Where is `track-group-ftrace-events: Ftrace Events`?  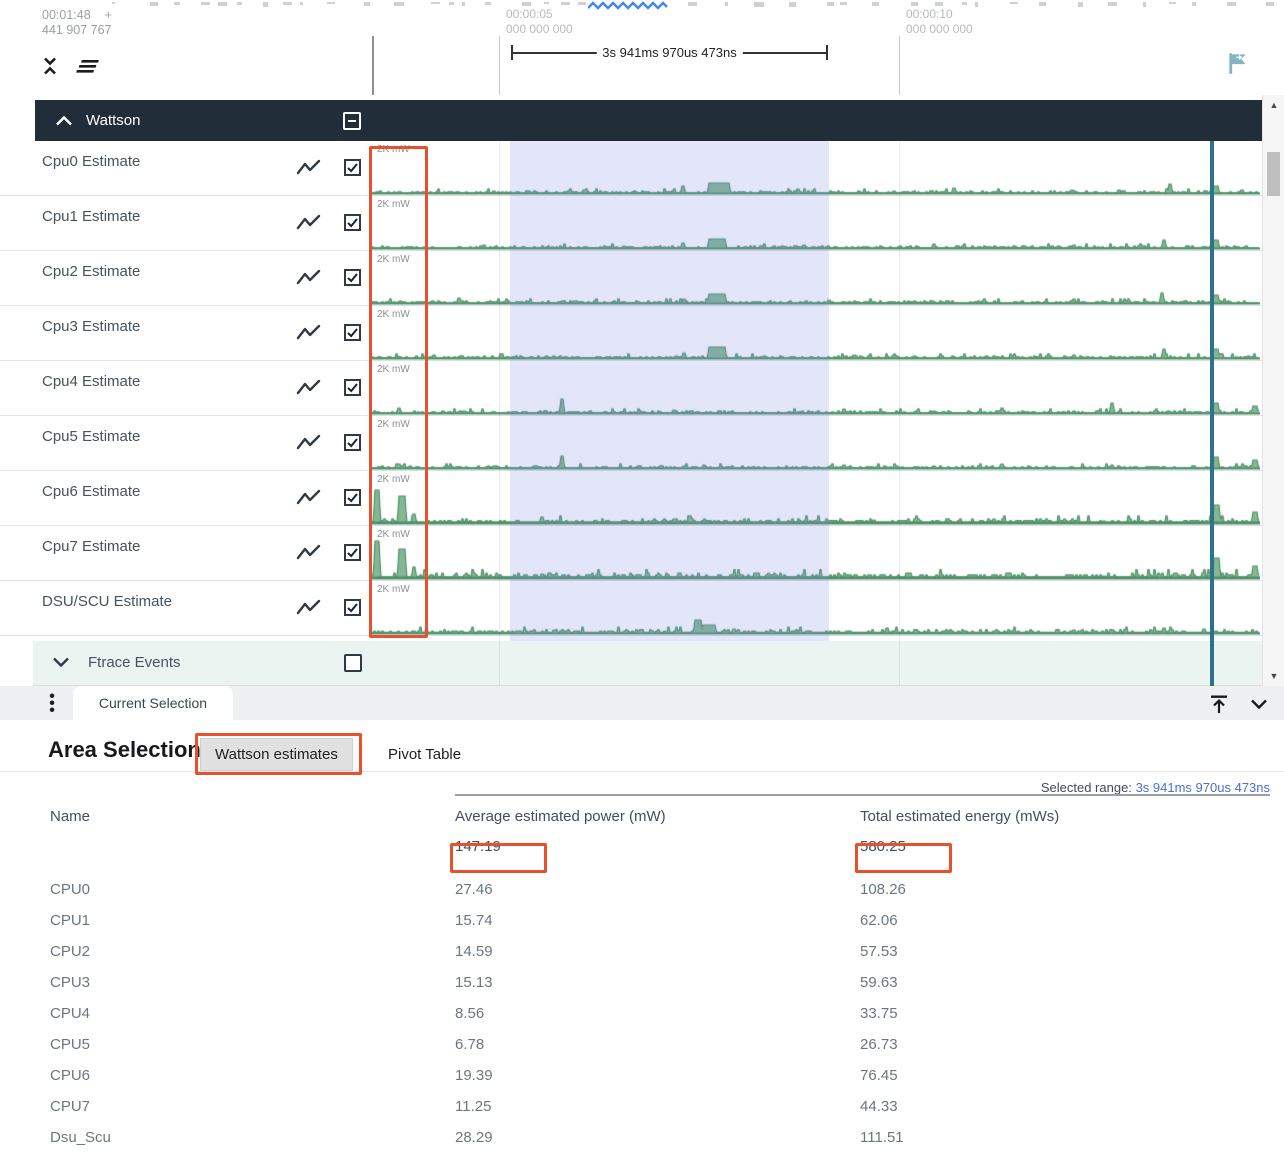
track-group-ftrace-events: Ftrace Events is located at coordinates (647, 663).